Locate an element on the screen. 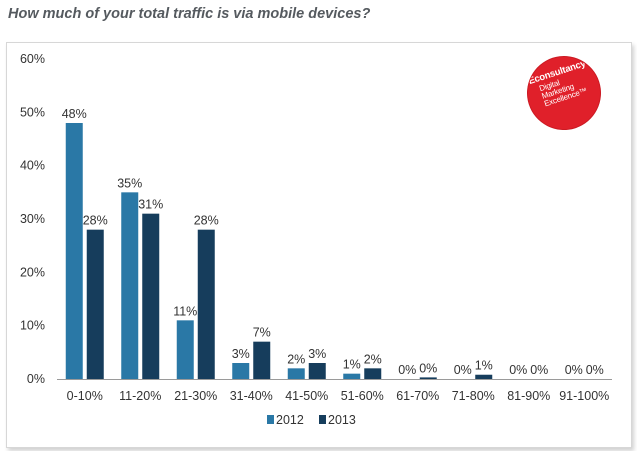  legend-label-2012: 2012 is located at coordinates (290, 420).